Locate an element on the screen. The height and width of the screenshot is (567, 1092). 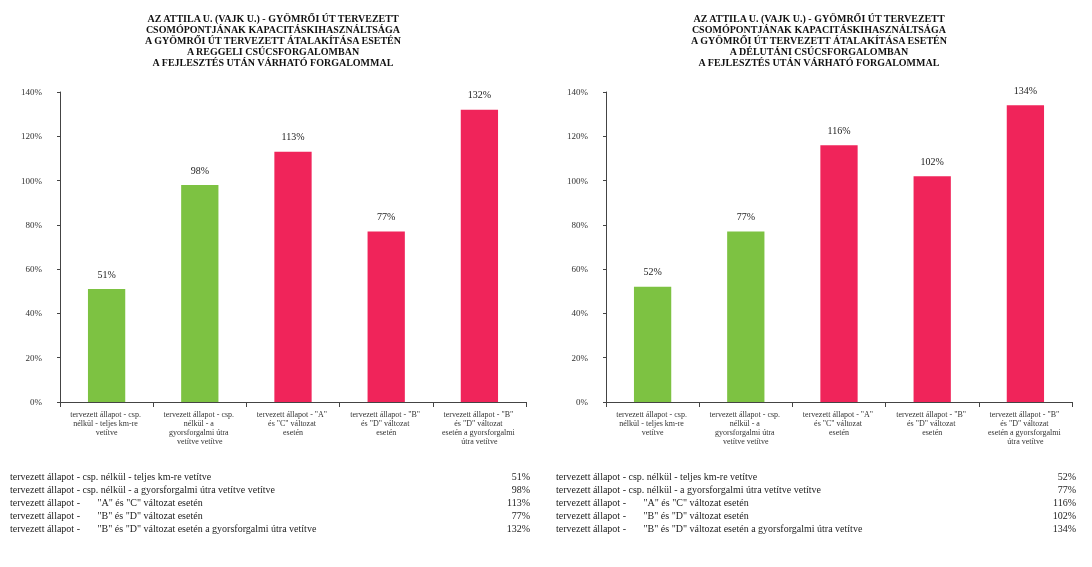
data-label: 102% is located at coordinates (932, 161).